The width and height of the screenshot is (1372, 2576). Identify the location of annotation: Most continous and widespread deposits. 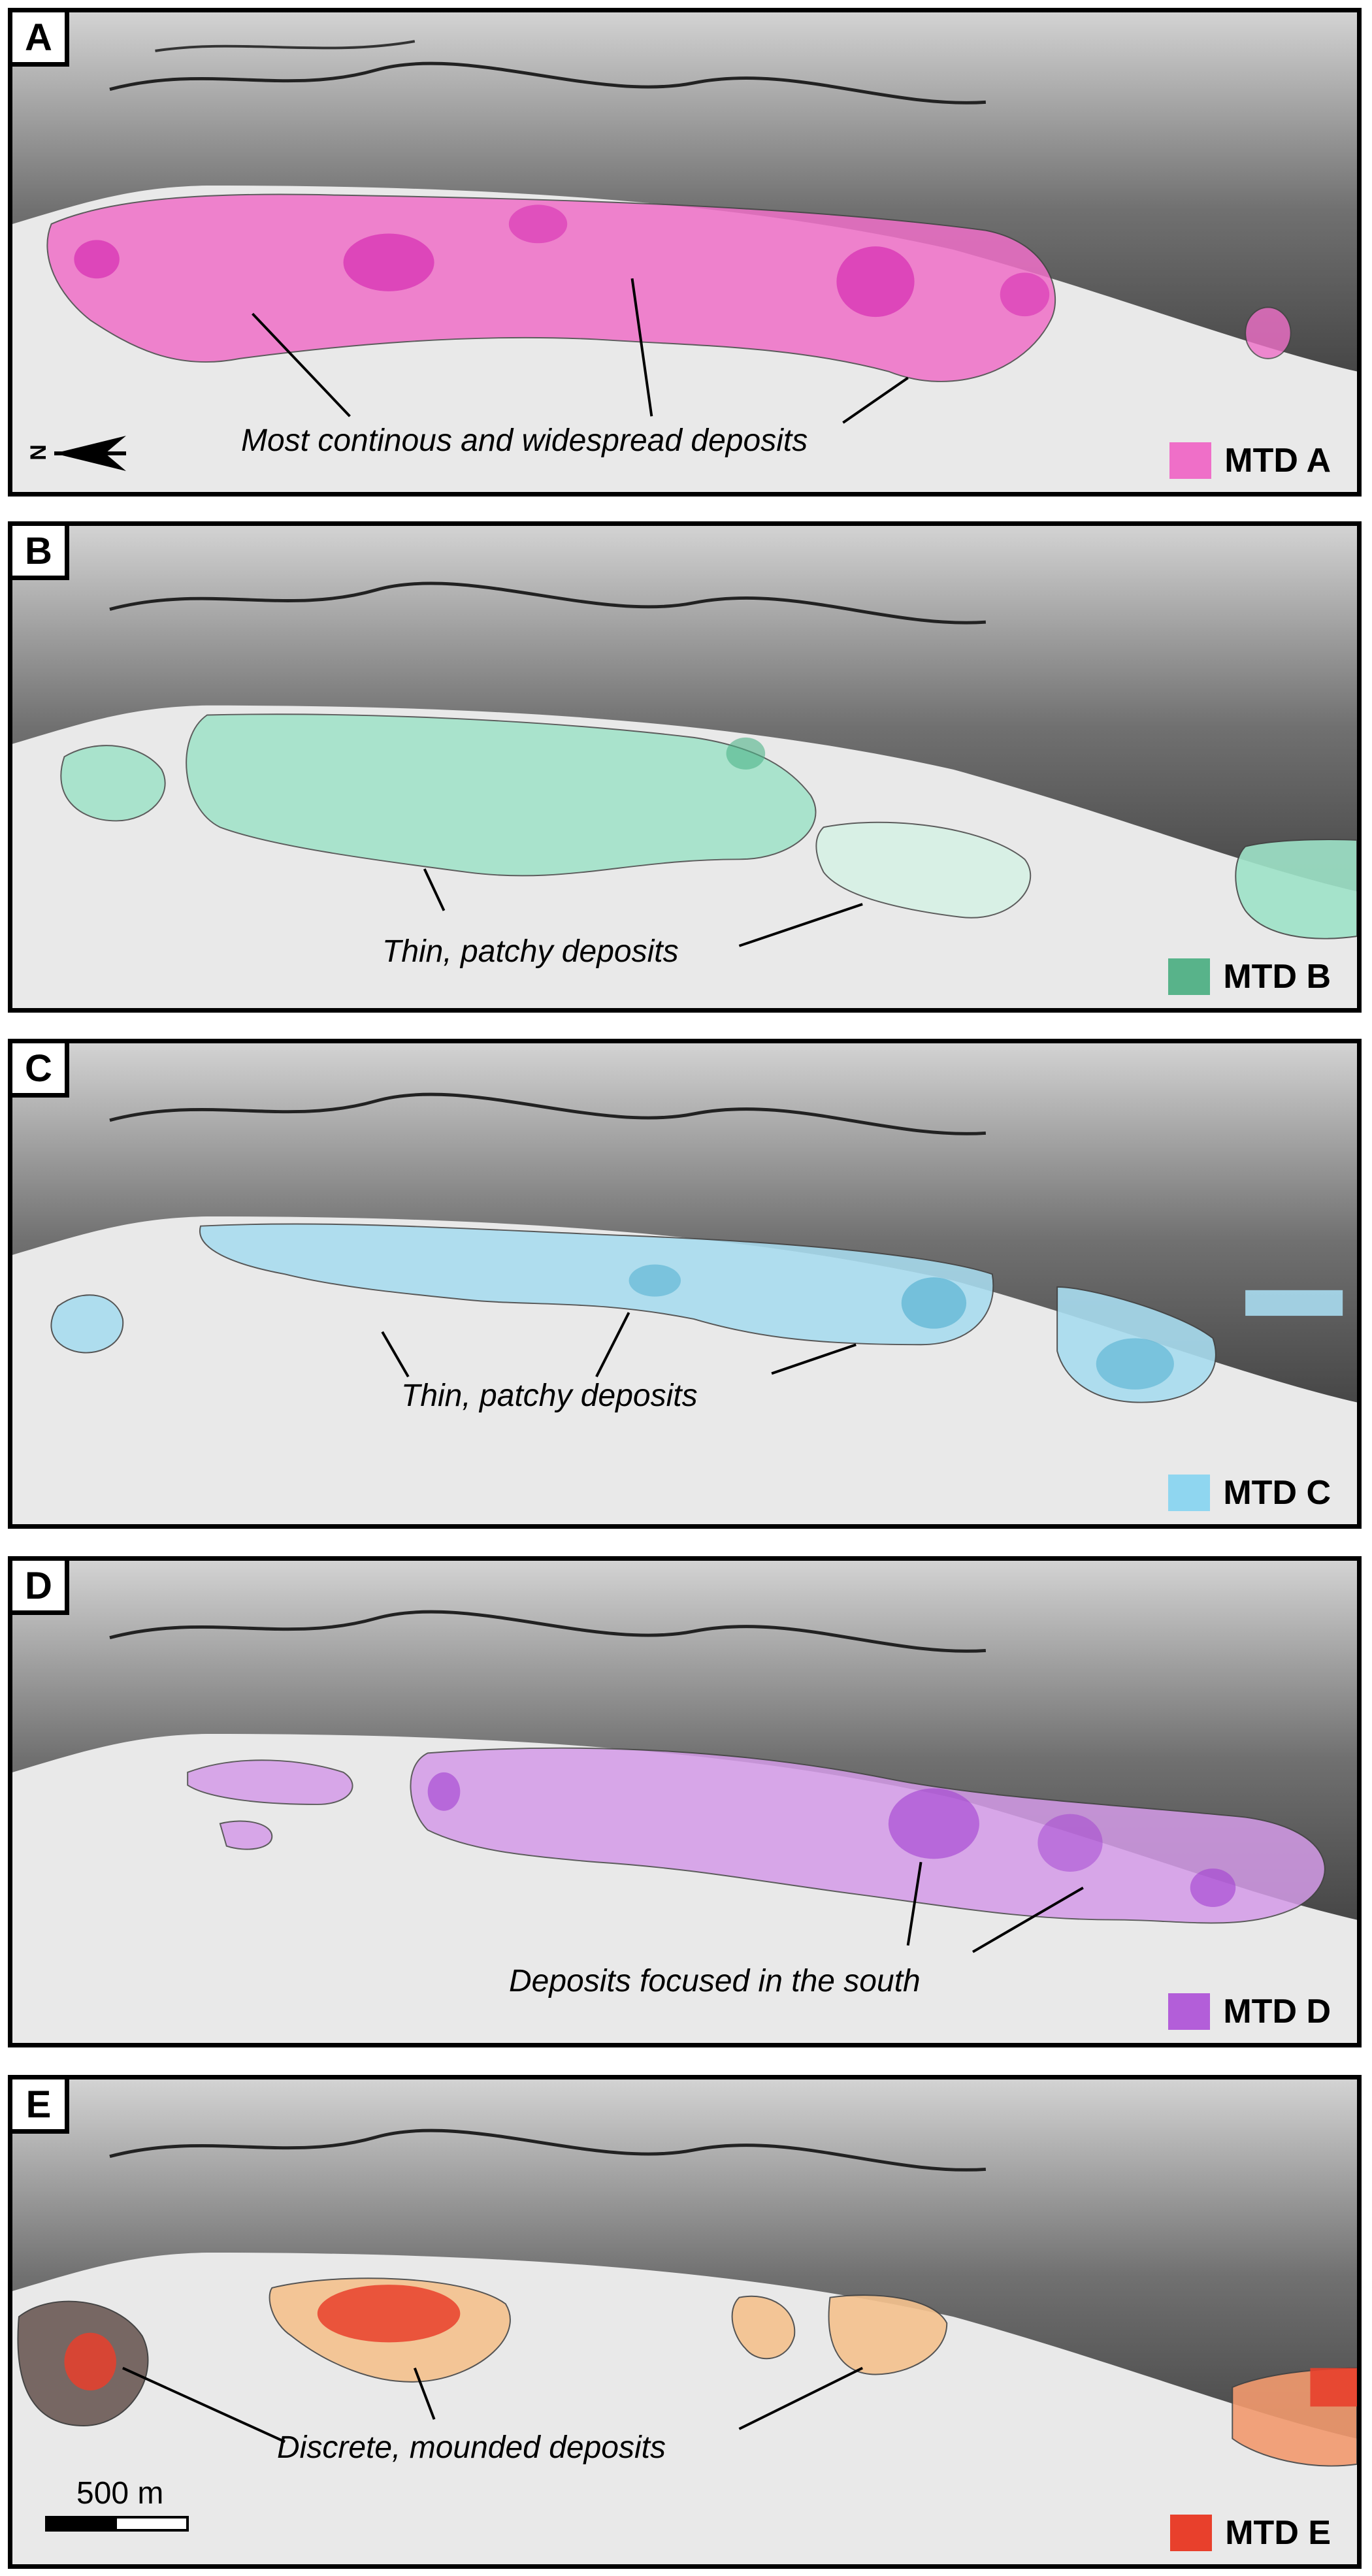
(524, 440).